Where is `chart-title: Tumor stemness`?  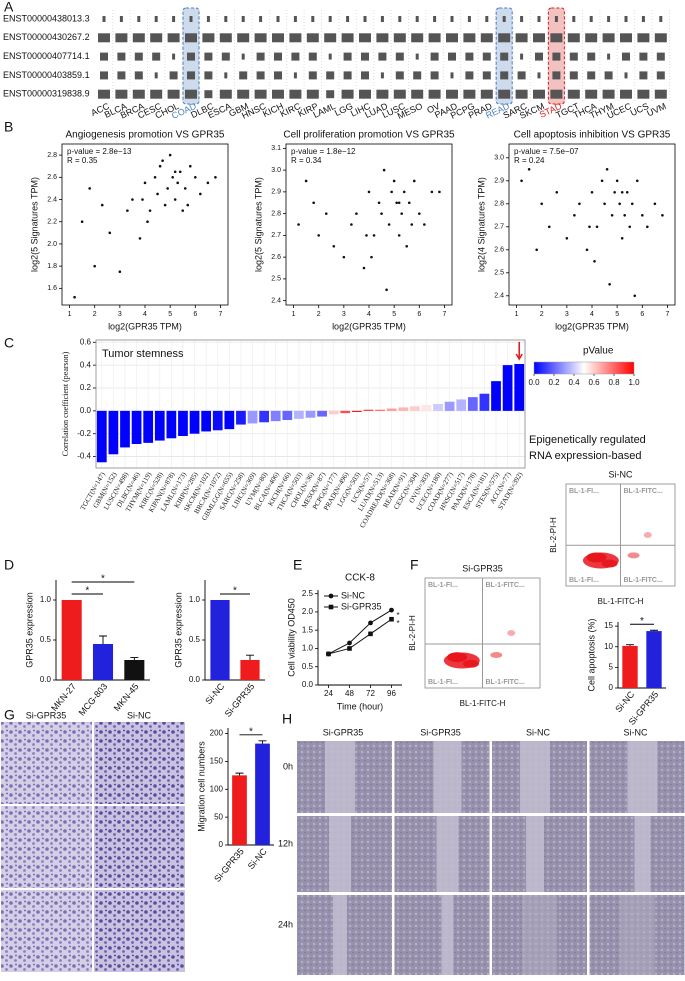
chart-title: Tumor stemness is located at coordinates (143, 354).